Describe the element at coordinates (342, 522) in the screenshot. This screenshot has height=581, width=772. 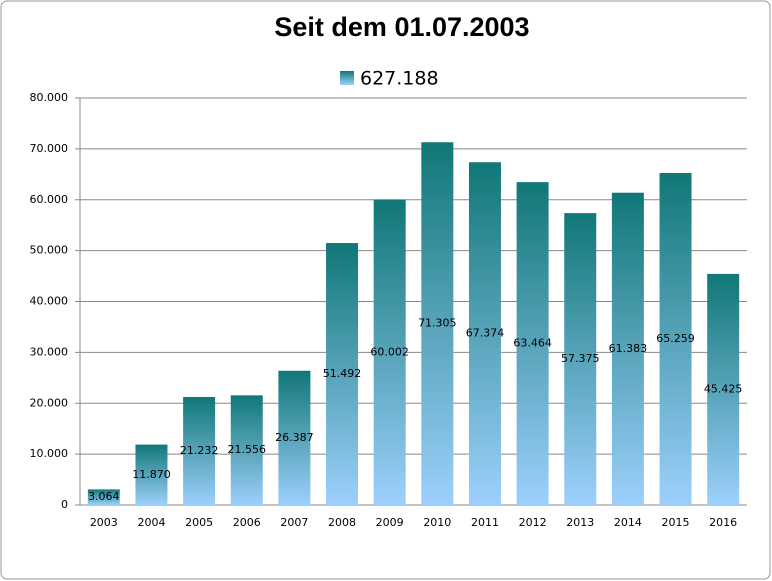
I see `x-tick-label: 2008` at that location.